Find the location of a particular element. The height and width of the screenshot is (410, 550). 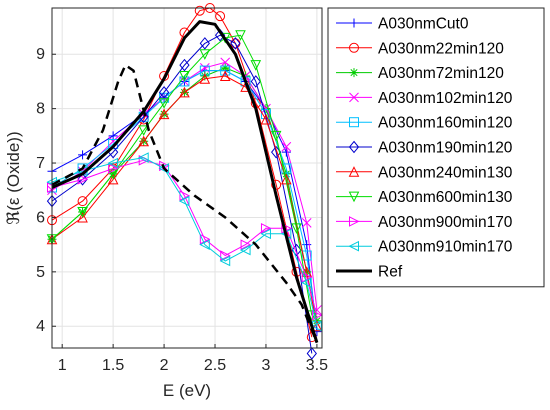

legend-item: A030nm240min130 is located at coordinates (424, 172).